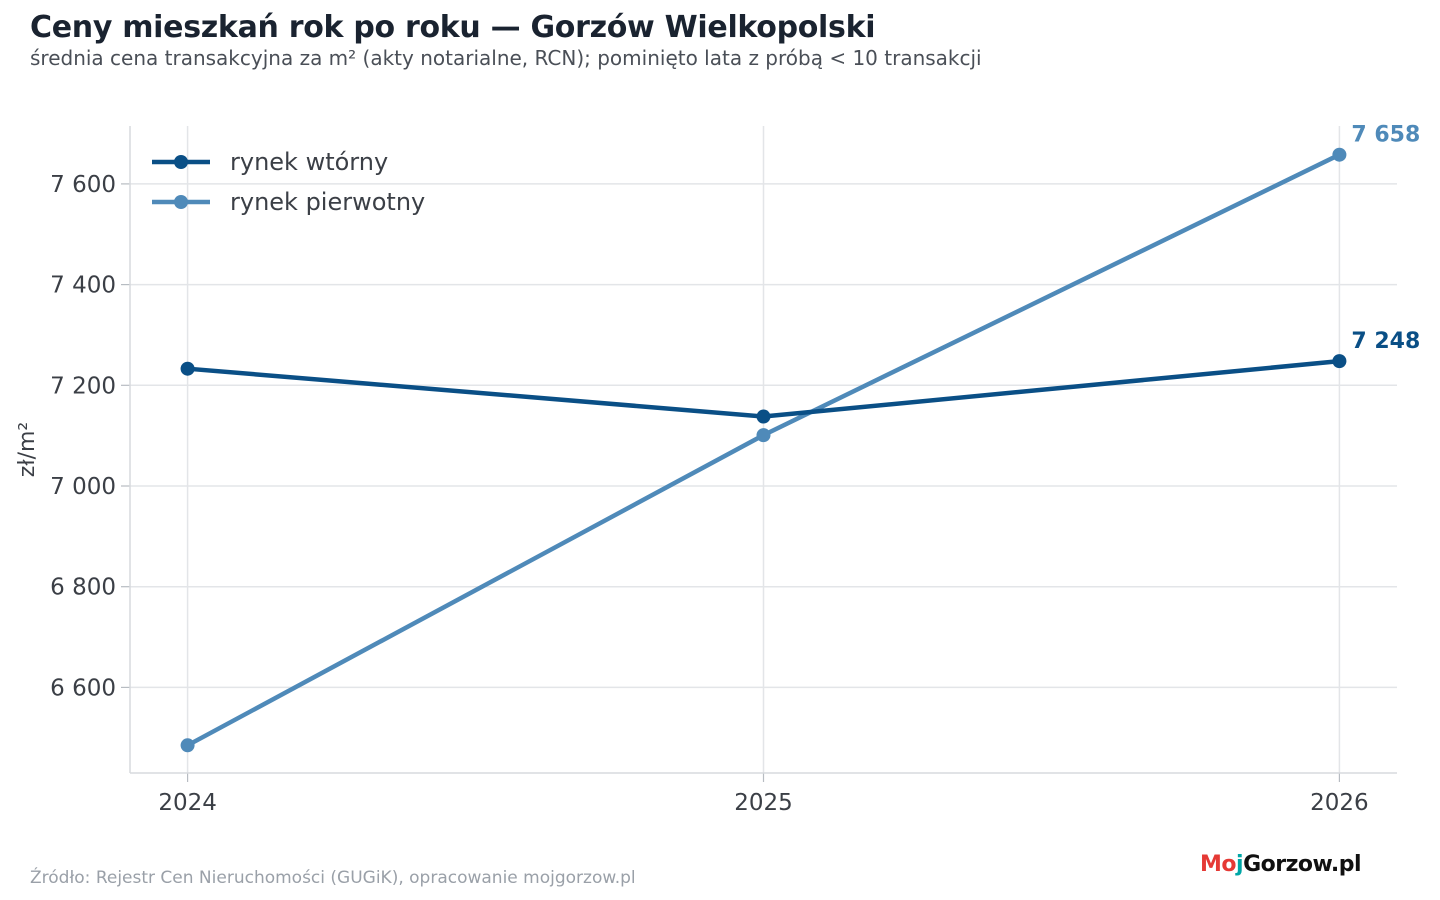 This screenshot has width=1440, height=900. What do you see at coordinates (83, 487) in the screenshot?
I see `y-tick-label: 7 000` at bounding box center [83, 487].